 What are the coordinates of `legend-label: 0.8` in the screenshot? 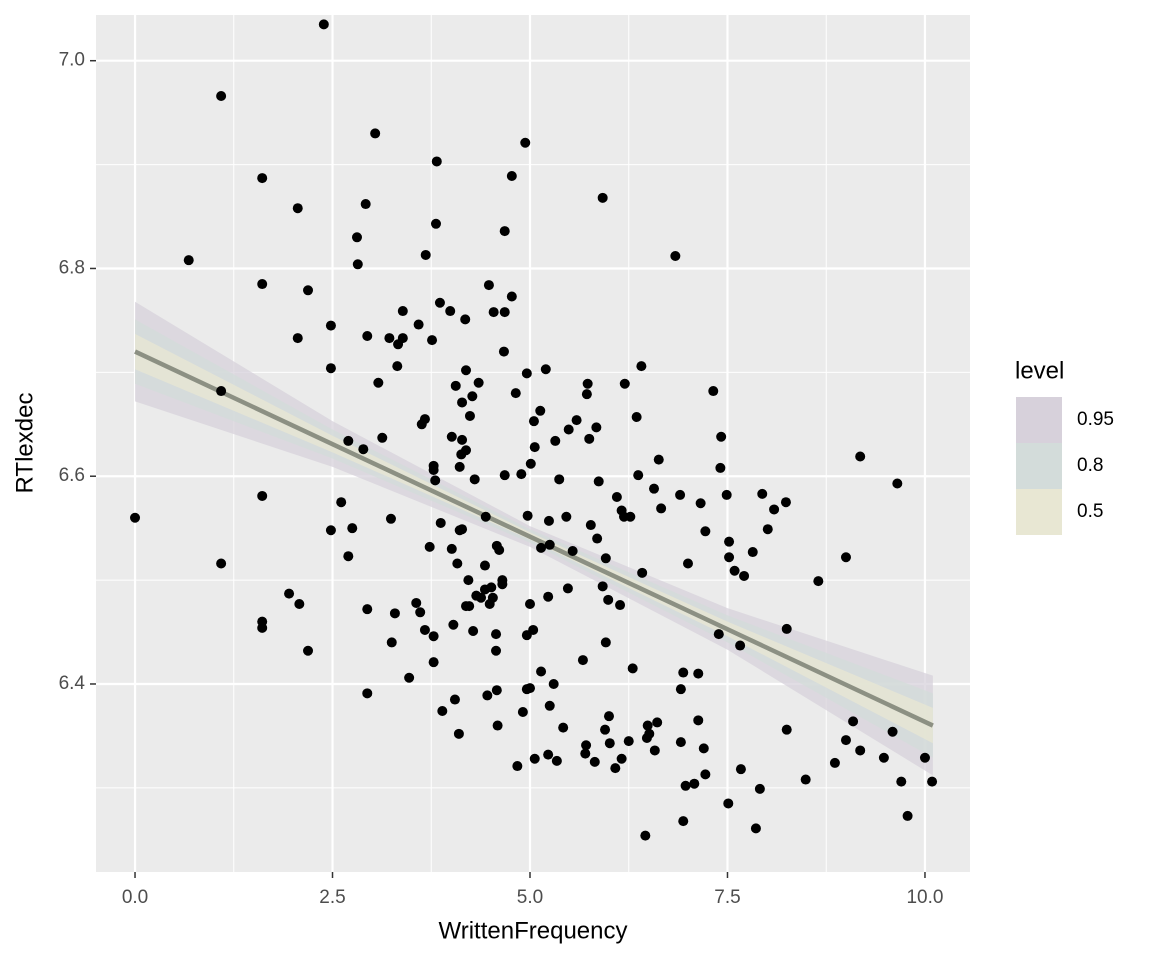 It's located at (1090, 465).